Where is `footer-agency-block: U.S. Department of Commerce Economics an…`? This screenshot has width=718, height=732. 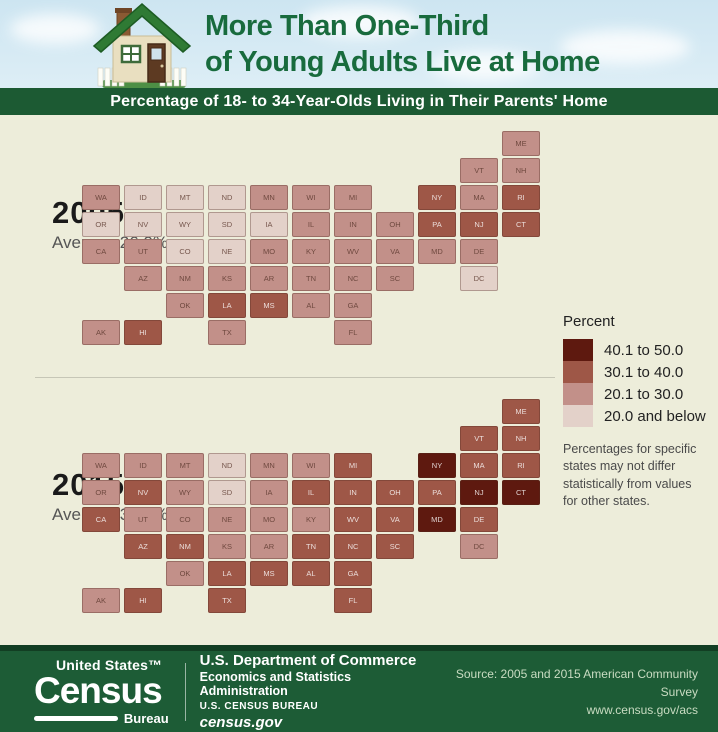
footer-agency-block: U.S. Department of Commerce Economics an… is located at coordinates (315, 691).